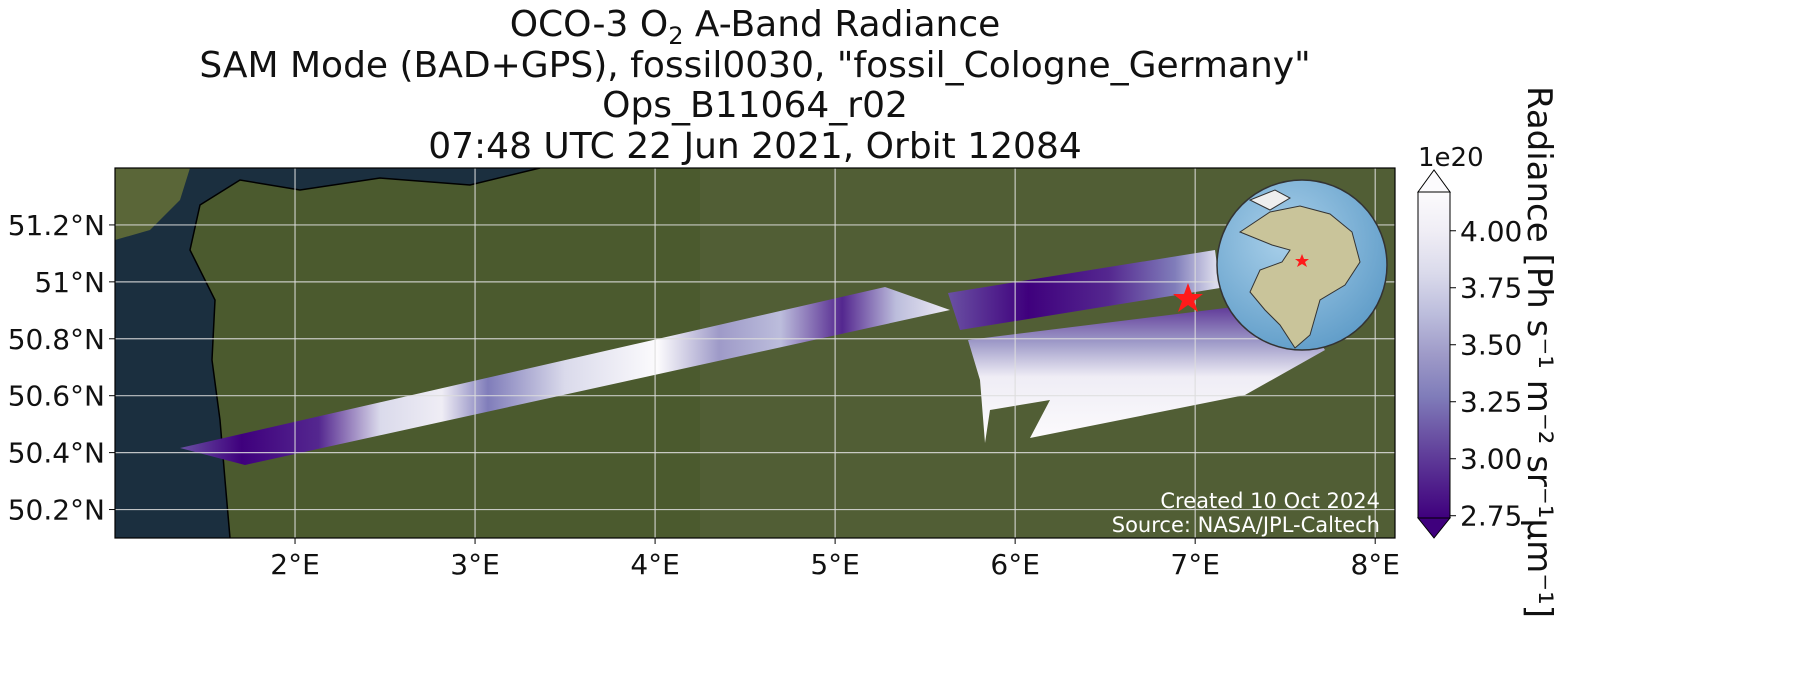  I want to click on site-marker, so click(1188, 297).